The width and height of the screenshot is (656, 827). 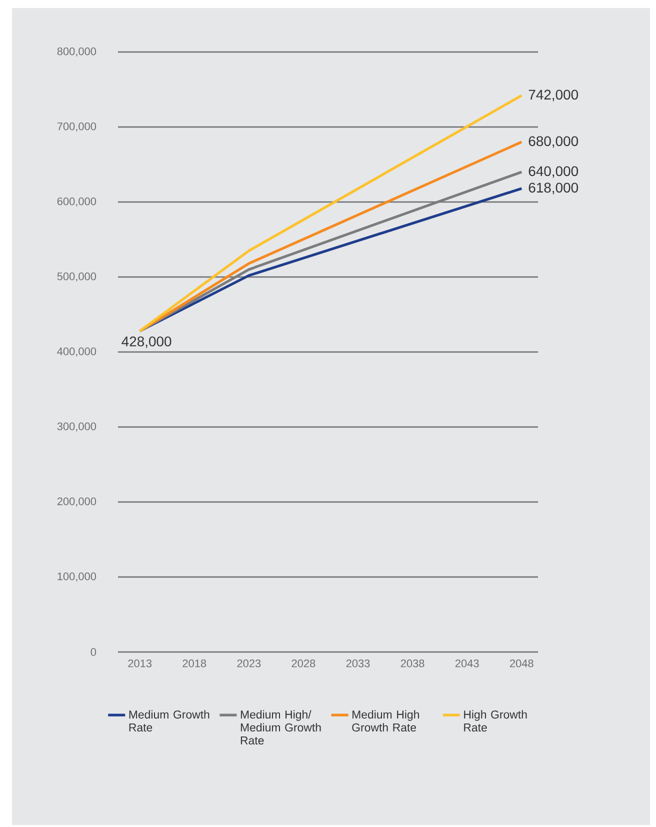 What do you see at coordinates (467, 664) in the screenshot?
I see `x-tick-label: 2043` at bounding box center [467, 664].